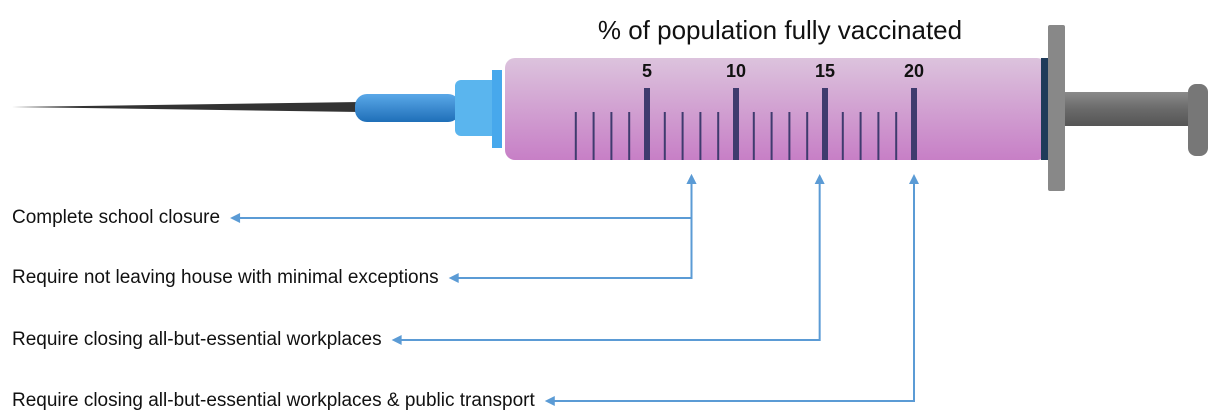  I want to click on tick-label: 5, so click(647, 71).